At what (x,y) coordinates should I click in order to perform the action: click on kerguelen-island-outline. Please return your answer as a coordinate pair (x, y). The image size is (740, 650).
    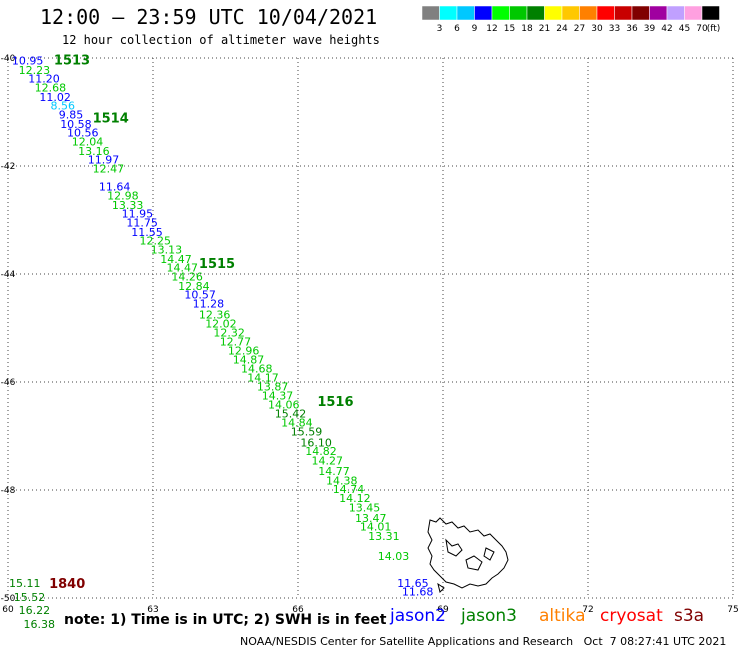
    Looking at the image, I should click on (468, 555).